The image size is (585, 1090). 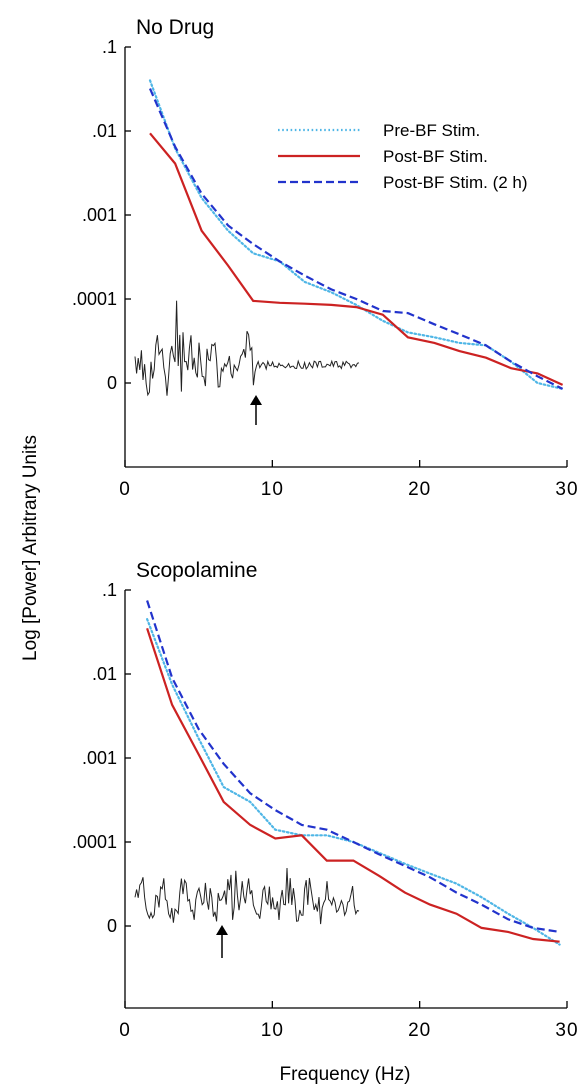 I want to click on panel-title: Scopolamine, so click(x=196, y=570).